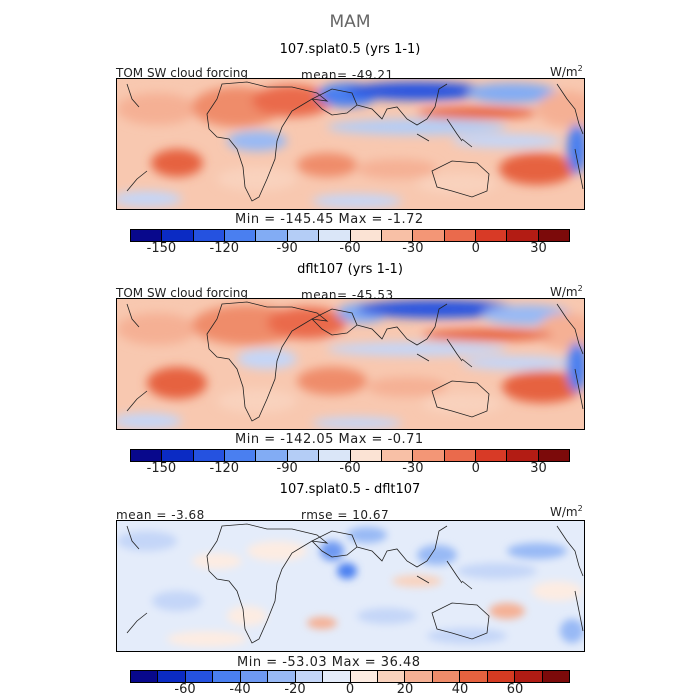 The width and height of the screenshot is (700, 700). What do you see at coordinates (182, 293) in the screenshot?
I see `panel-2-variable-label: TOM SW cloud forcing` at bounding box center [182, 293].